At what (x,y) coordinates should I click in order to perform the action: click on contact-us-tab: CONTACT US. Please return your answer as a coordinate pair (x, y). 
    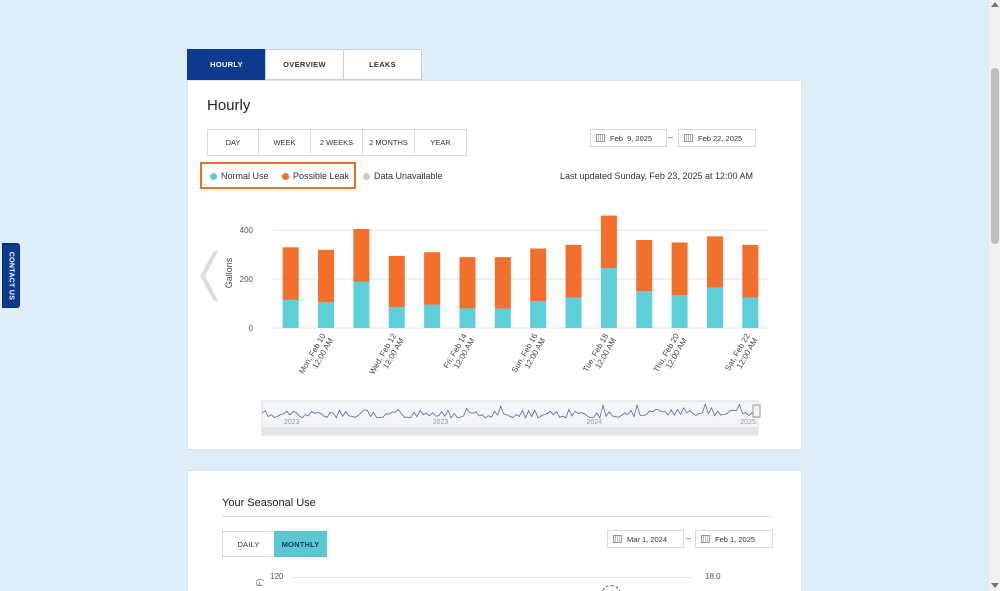
    Looking at the image, I should click on (11, 275).